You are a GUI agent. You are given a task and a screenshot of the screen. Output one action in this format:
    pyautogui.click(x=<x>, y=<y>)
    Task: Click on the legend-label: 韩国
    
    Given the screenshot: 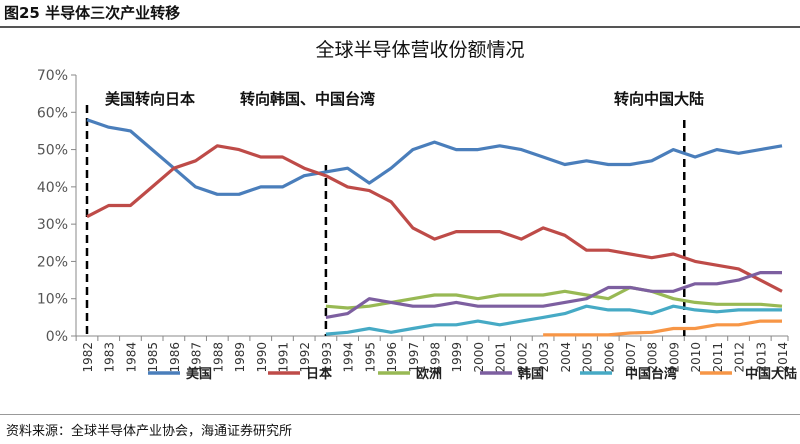 What is the action you would take?
    pyautogui.click(x=531, y=374)
    